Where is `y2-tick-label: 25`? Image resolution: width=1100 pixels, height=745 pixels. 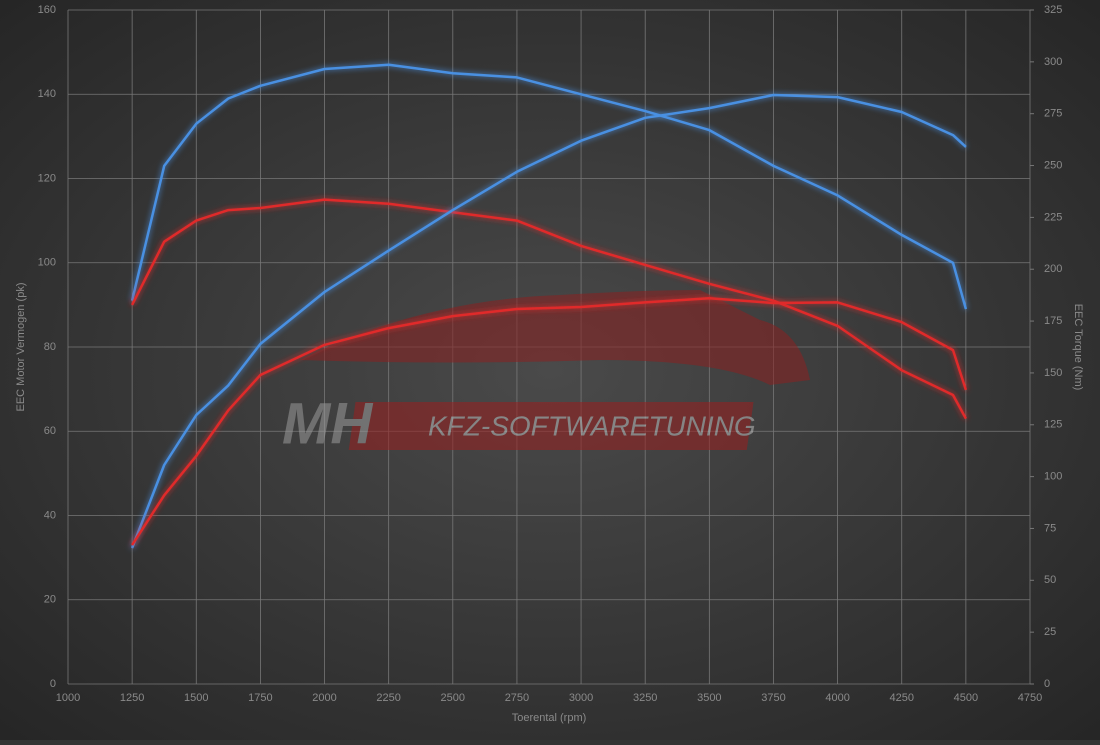 y2-tick-label: 25 is located at coordinates (1050, 632).